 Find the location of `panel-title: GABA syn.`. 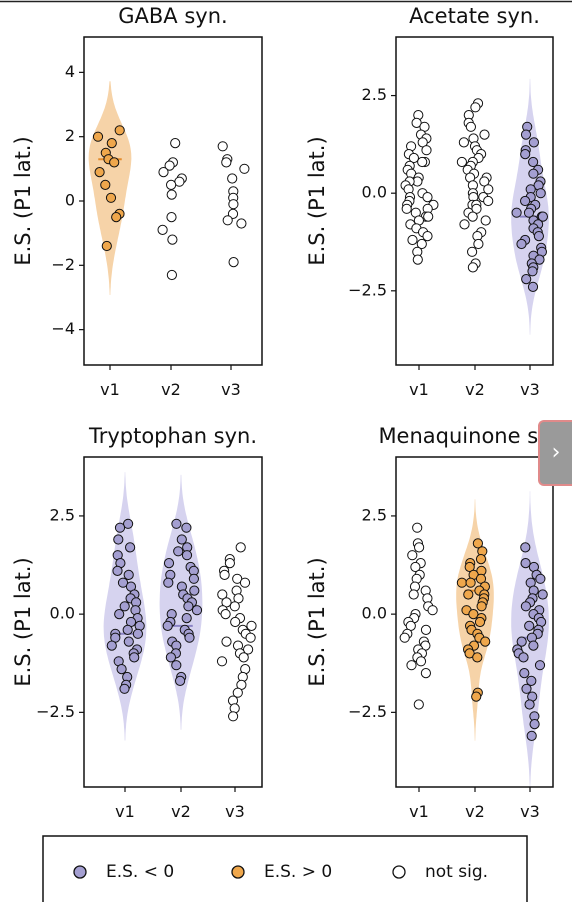

panel-title: GABA syn. is located at coordinates (172, 16).